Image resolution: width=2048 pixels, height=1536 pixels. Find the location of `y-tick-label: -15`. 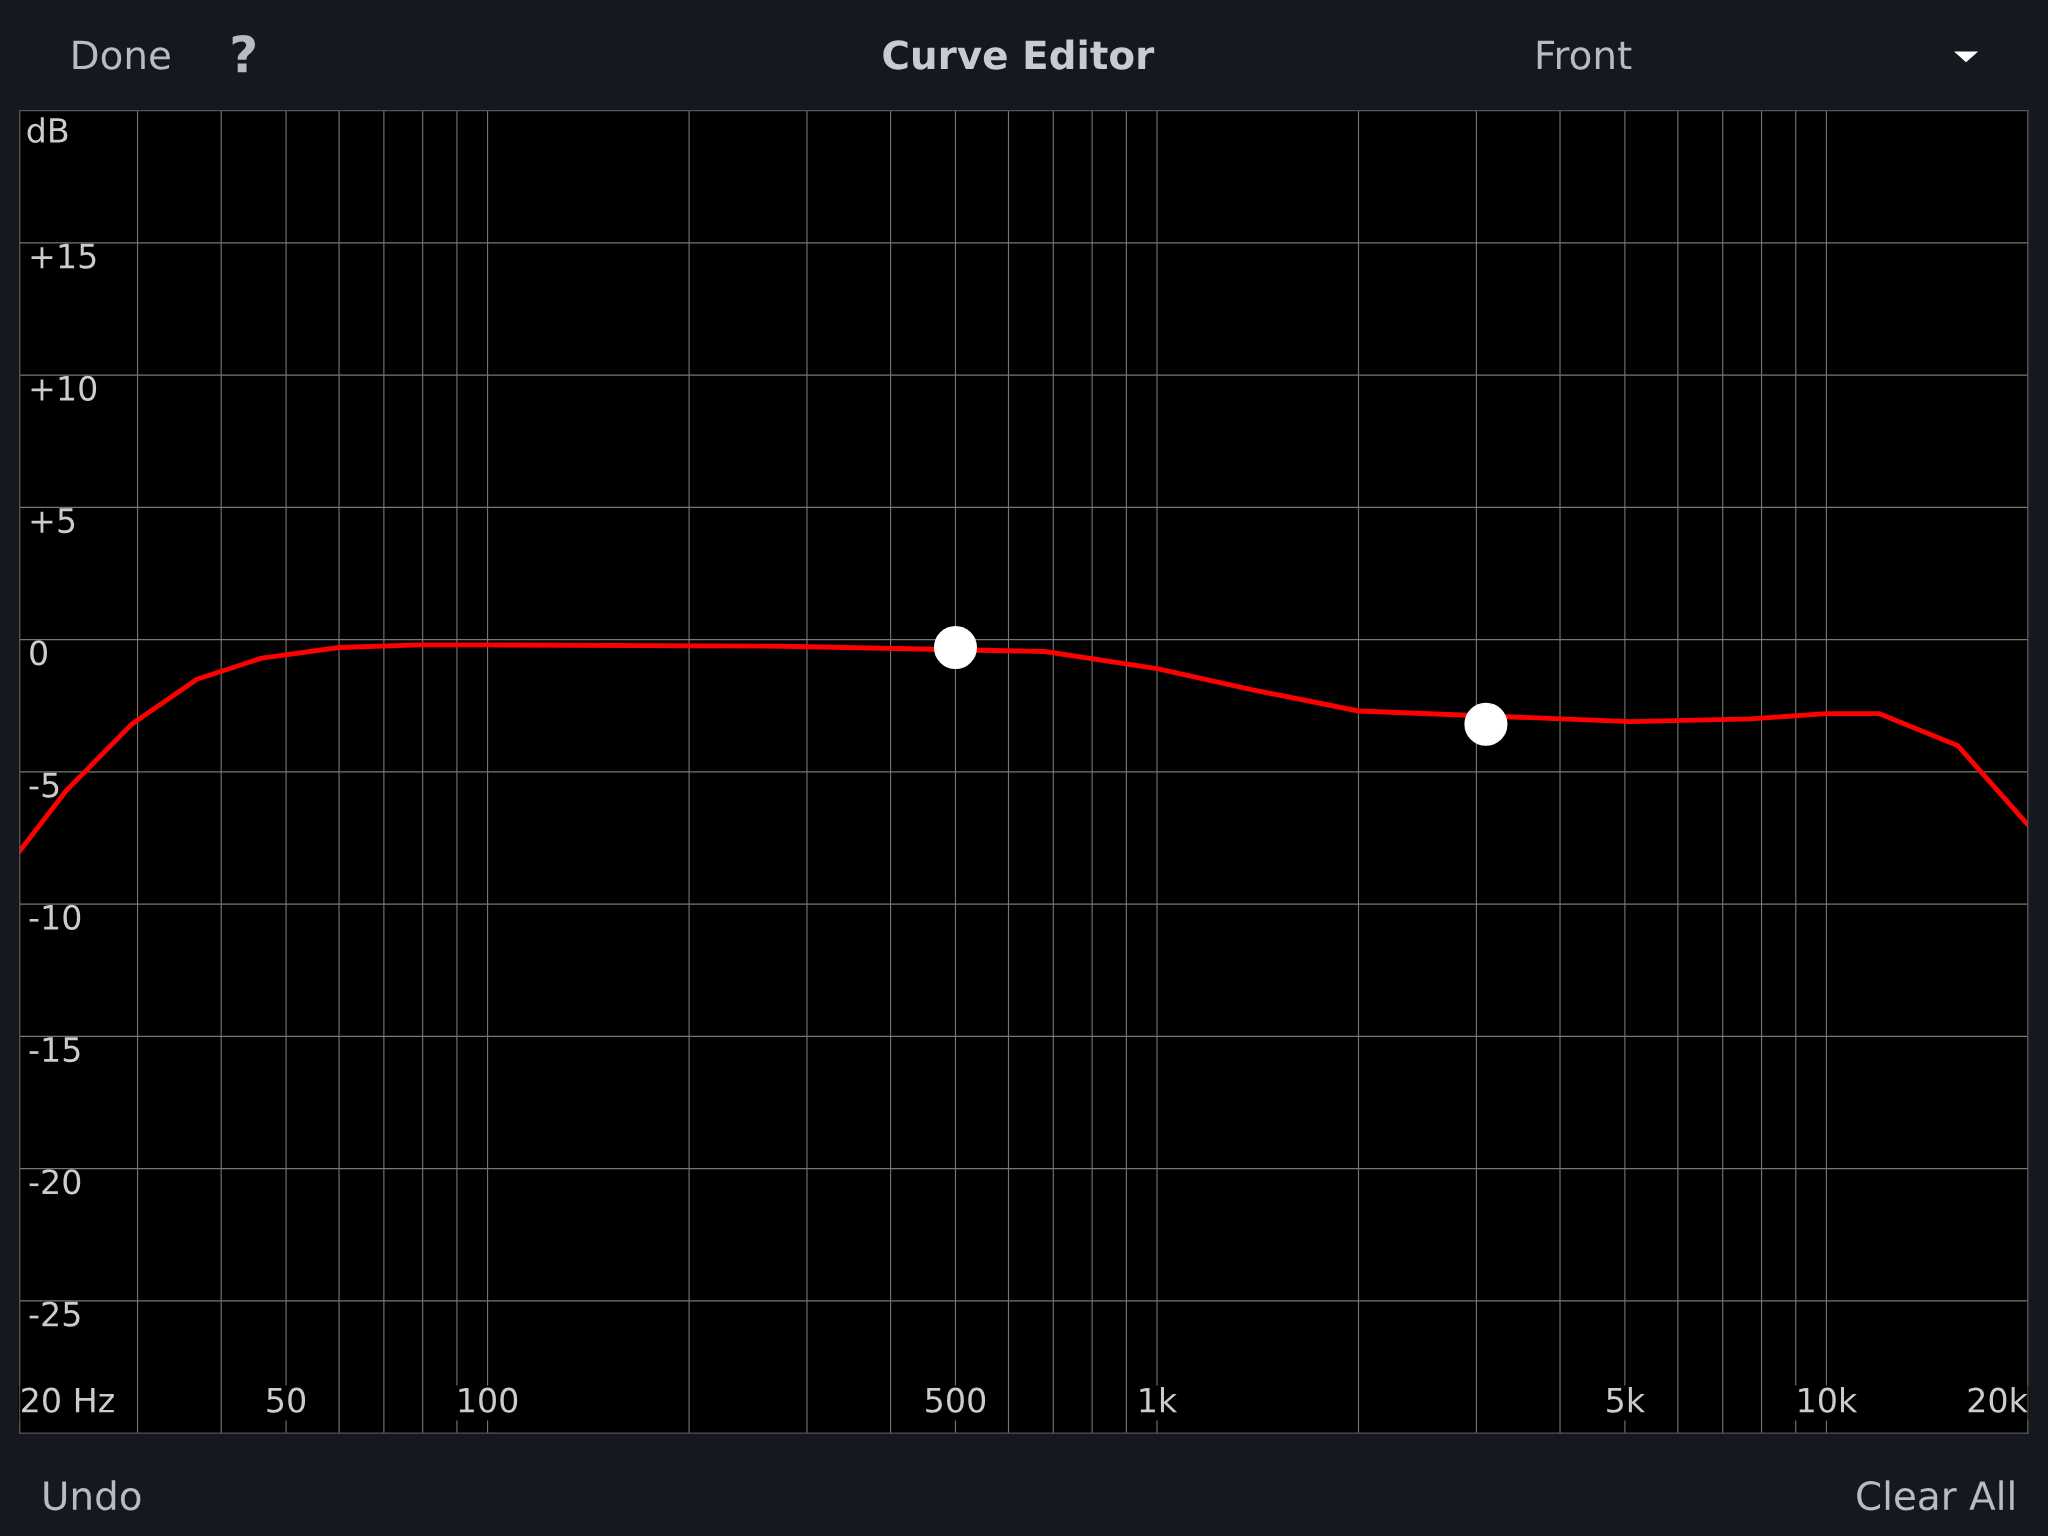

y-tick-label: -15 is located at coordinates (54, 1050).